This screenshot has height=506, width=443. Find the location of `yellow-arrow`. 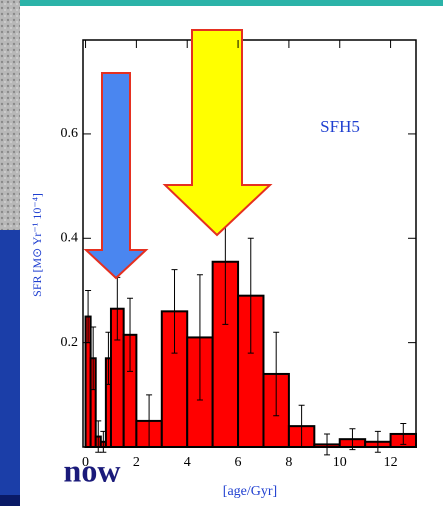

yellow-arrow is located at coordinates (217, 133).